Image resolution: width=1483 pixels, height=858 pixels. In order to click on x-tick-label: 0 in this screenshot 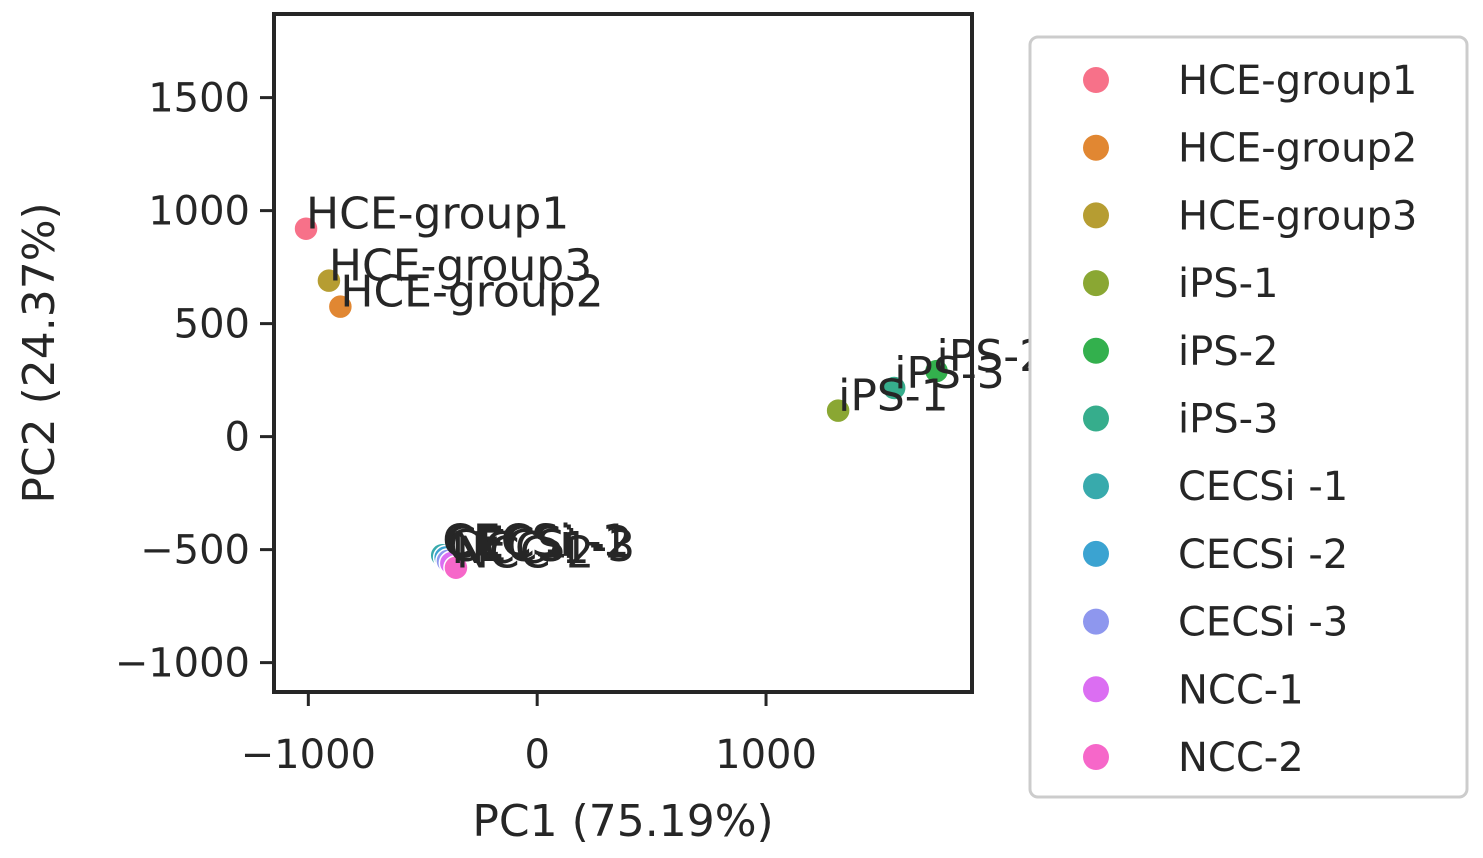, I will do `click(536, 755)`.